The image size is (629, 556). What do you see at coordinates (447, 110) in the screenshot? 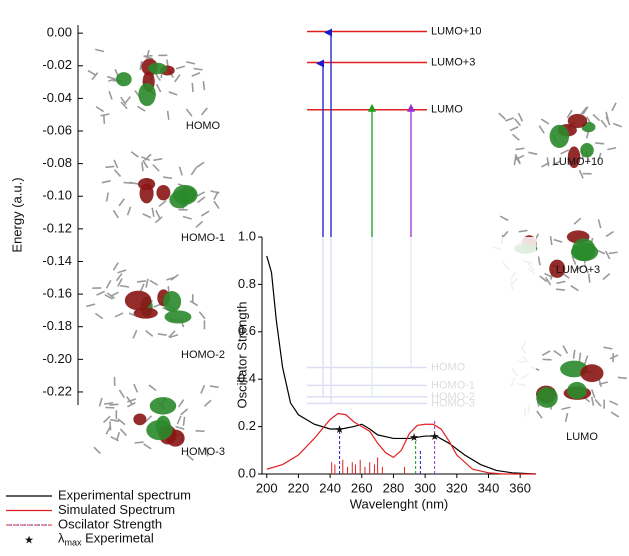
I see `level-label: LUMO` at bounding box center [447, 110].